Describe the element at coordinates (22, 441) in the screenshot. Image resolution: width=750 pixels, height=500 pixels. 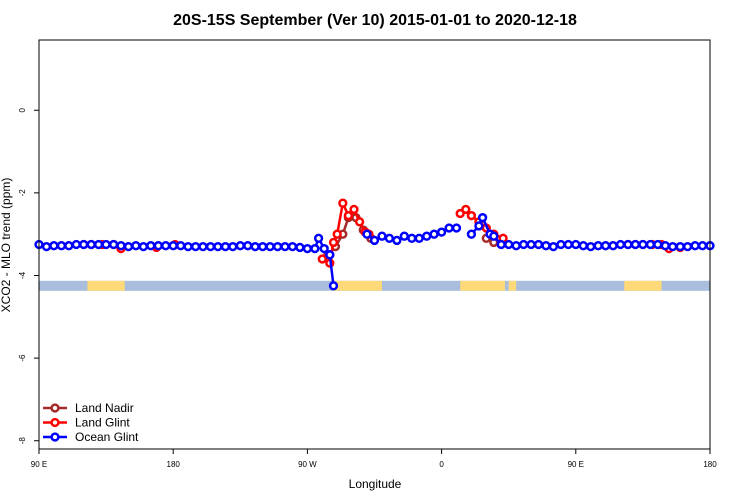
I see `y-tick-label: -8` at that location.